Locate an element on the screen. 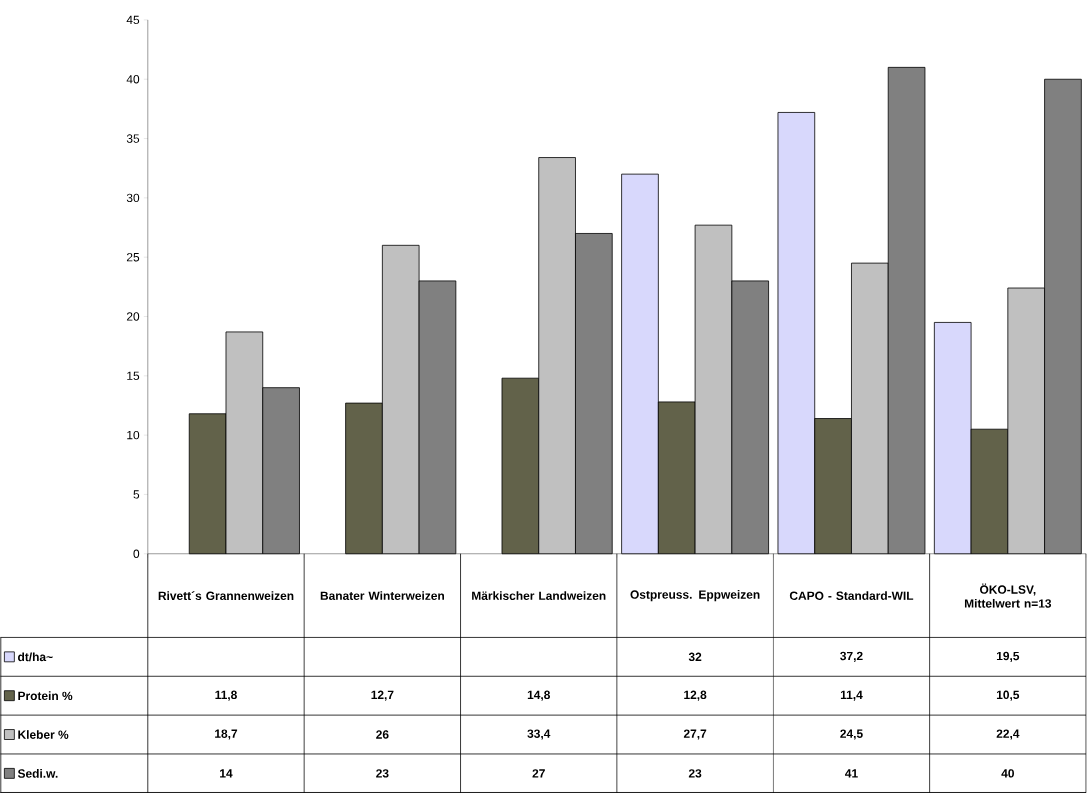  data-label: 14 is located at coordinates (226, 773).